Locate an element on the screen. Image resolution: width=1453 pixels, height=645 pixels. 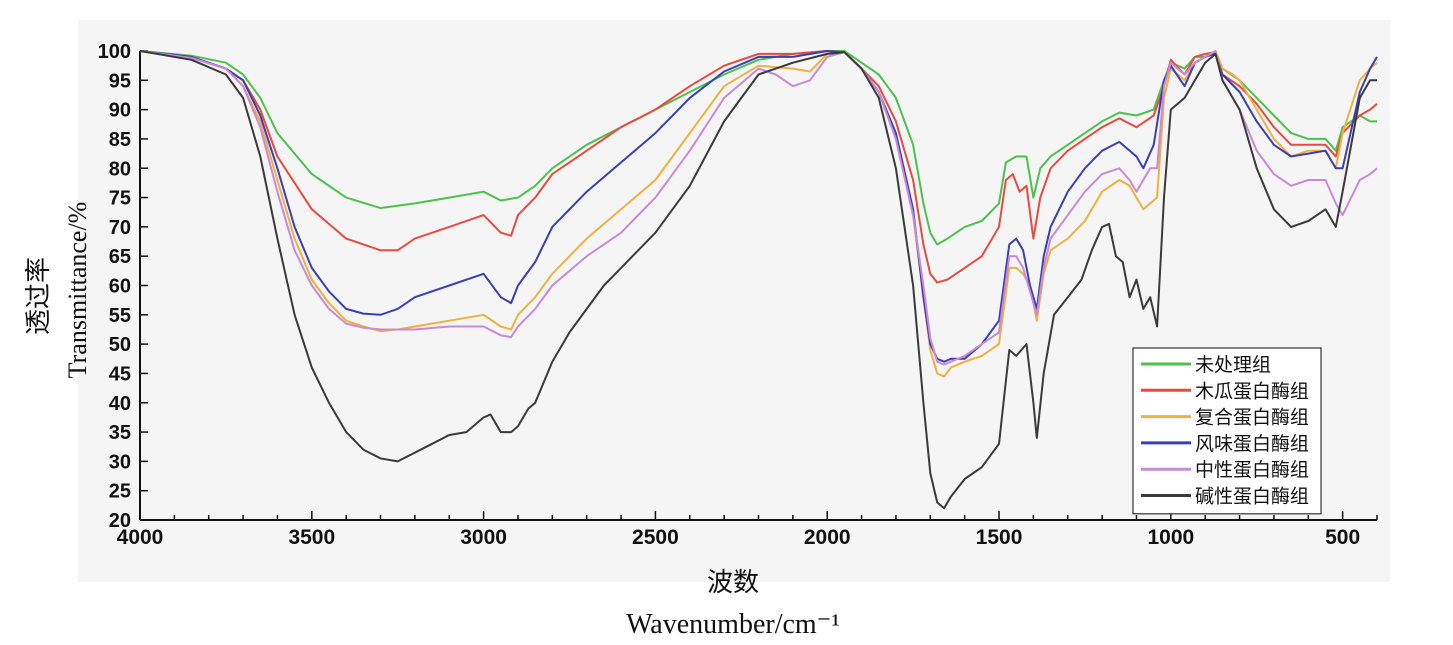
y-axis-label-cn: 透过率 is located at coordinates (39, 296).